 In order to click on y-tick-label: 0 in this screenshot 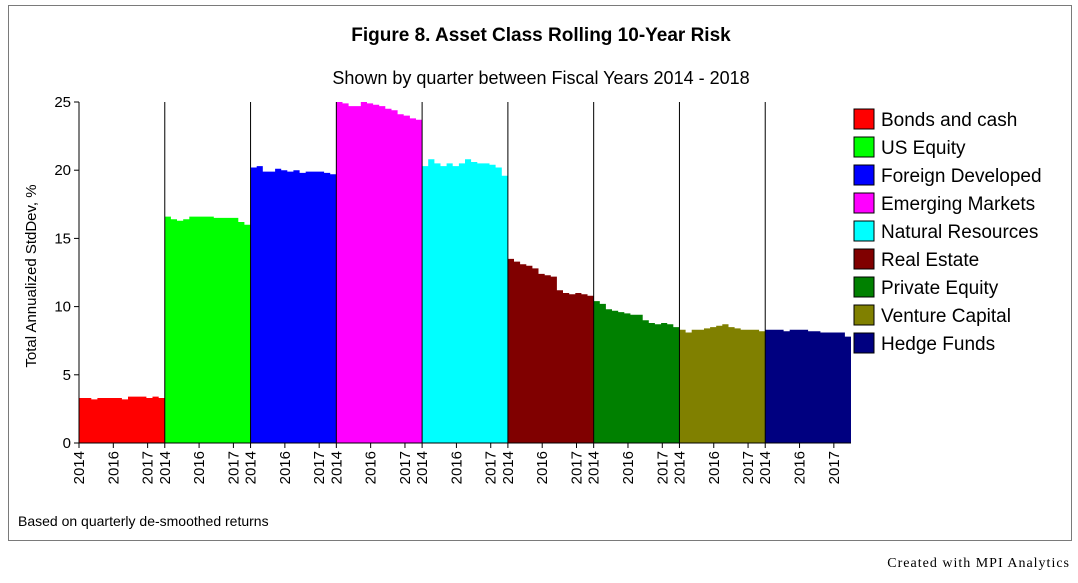, I will do `click(67, 443)`.